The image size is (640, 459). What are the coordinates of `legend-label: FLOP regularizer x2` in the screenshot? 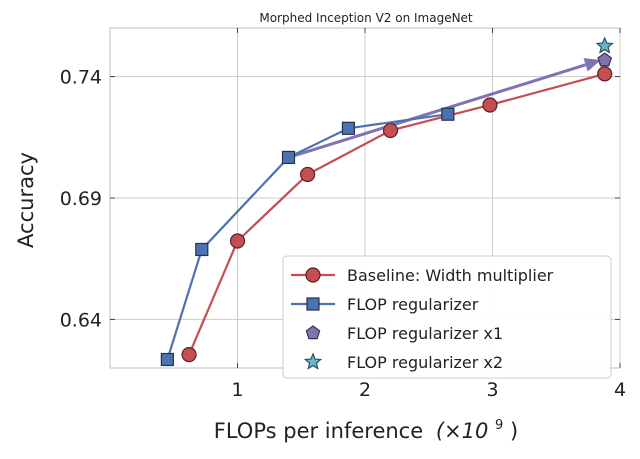 It's located at (425, 362).